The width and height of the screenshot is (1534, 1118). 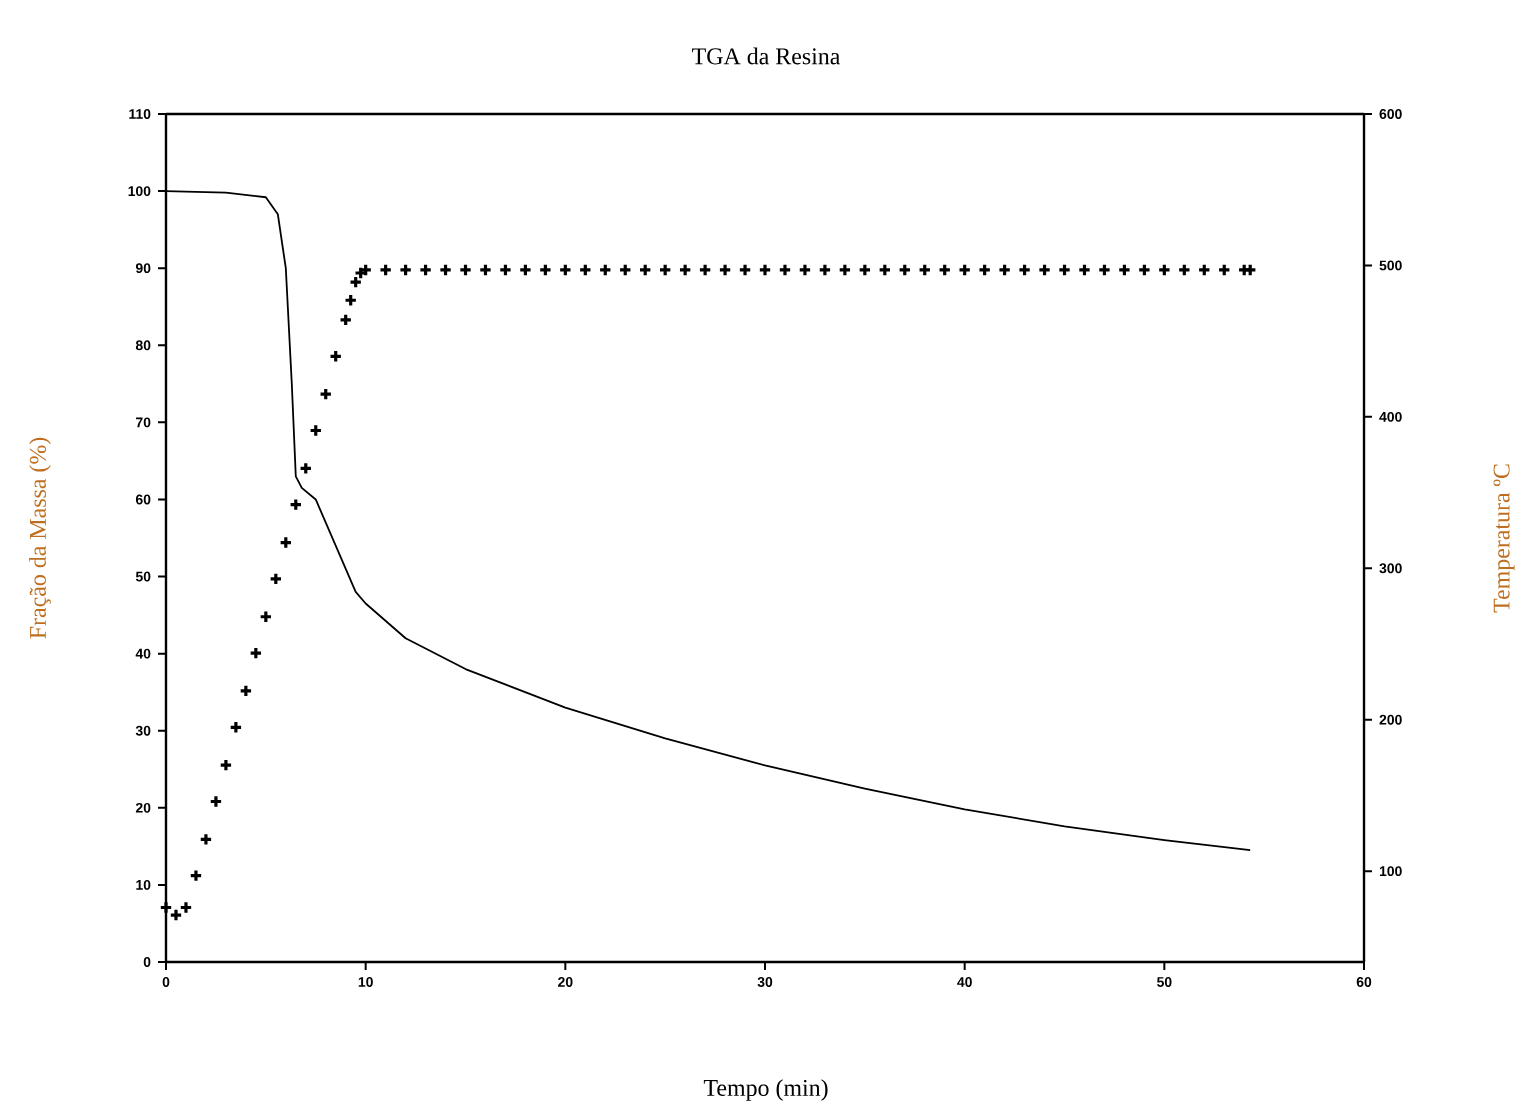 What do you see at coordinates (765, 1090) in the screenshot?
I see `x-axis-title: Tempo (min)` at bounding box center [765, 1090].